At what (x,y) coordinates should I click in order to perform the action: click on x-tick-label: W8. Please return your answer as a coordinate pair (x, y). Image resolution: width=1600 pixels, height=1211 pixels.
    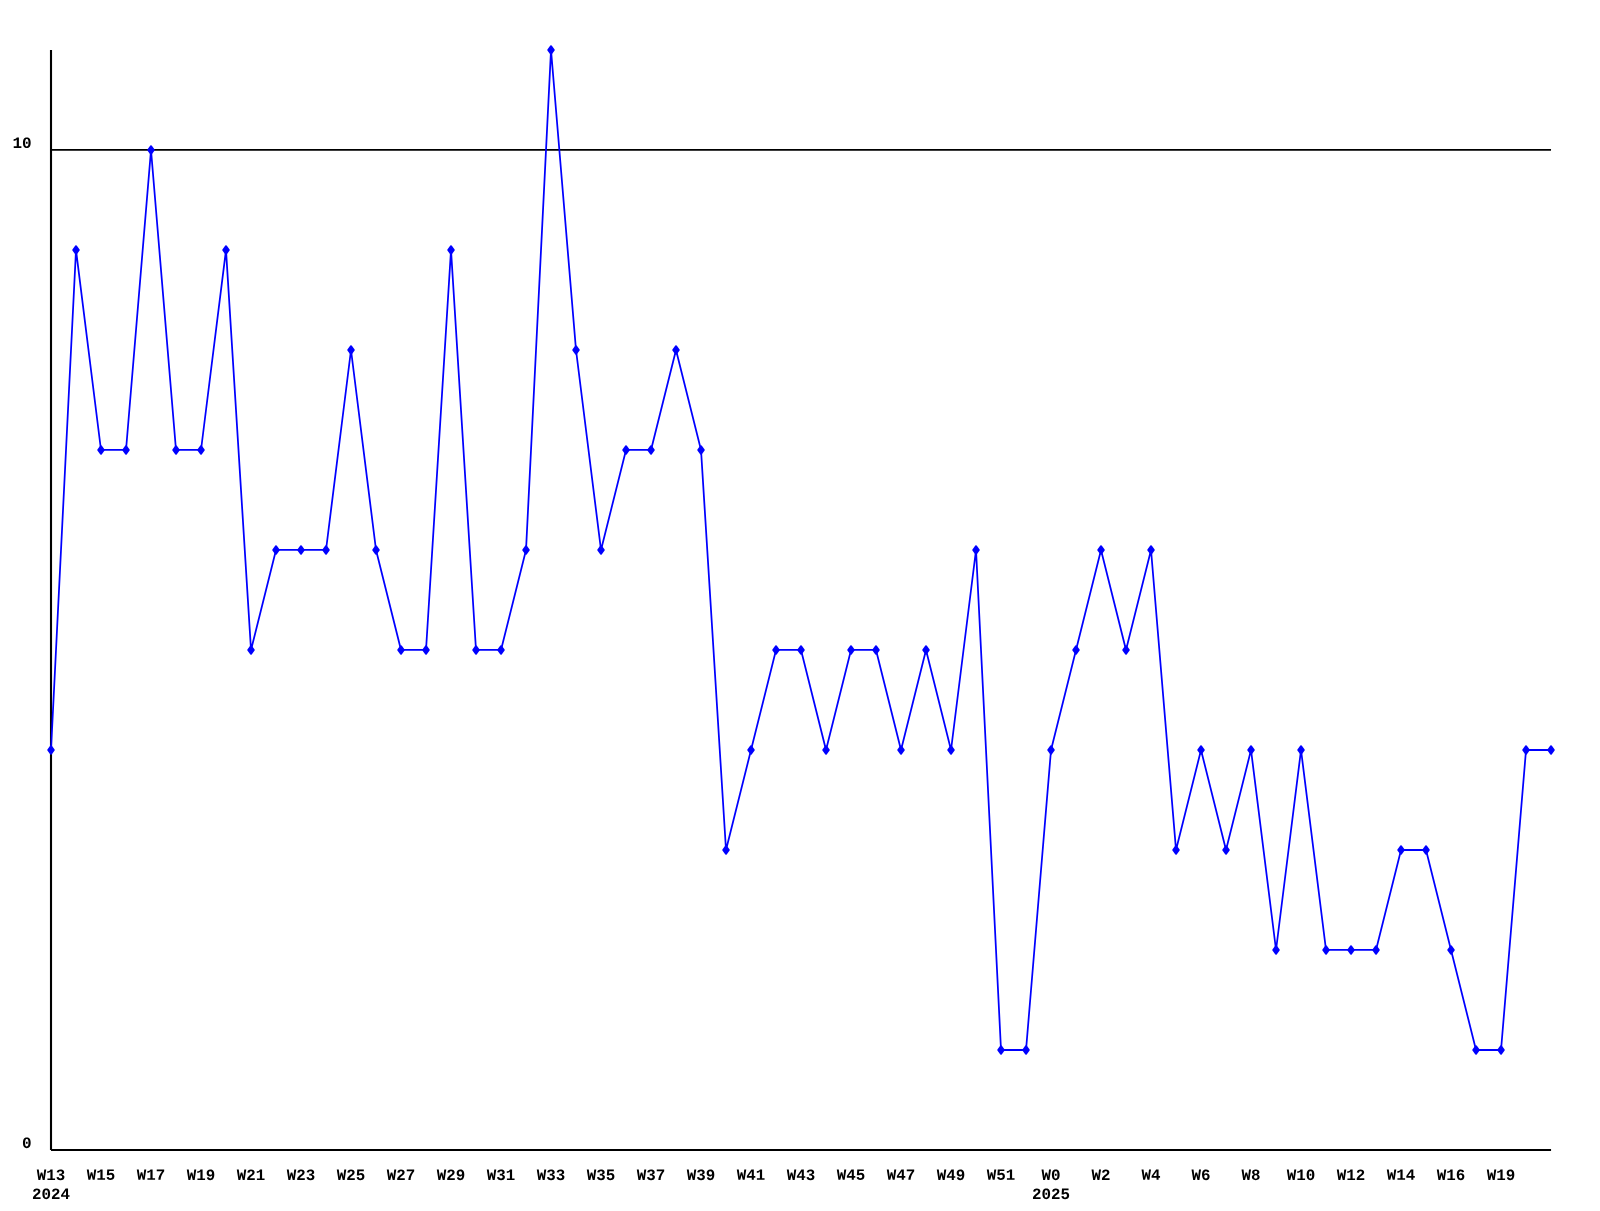
    Looking at the image, I should click on (1250, 1175).